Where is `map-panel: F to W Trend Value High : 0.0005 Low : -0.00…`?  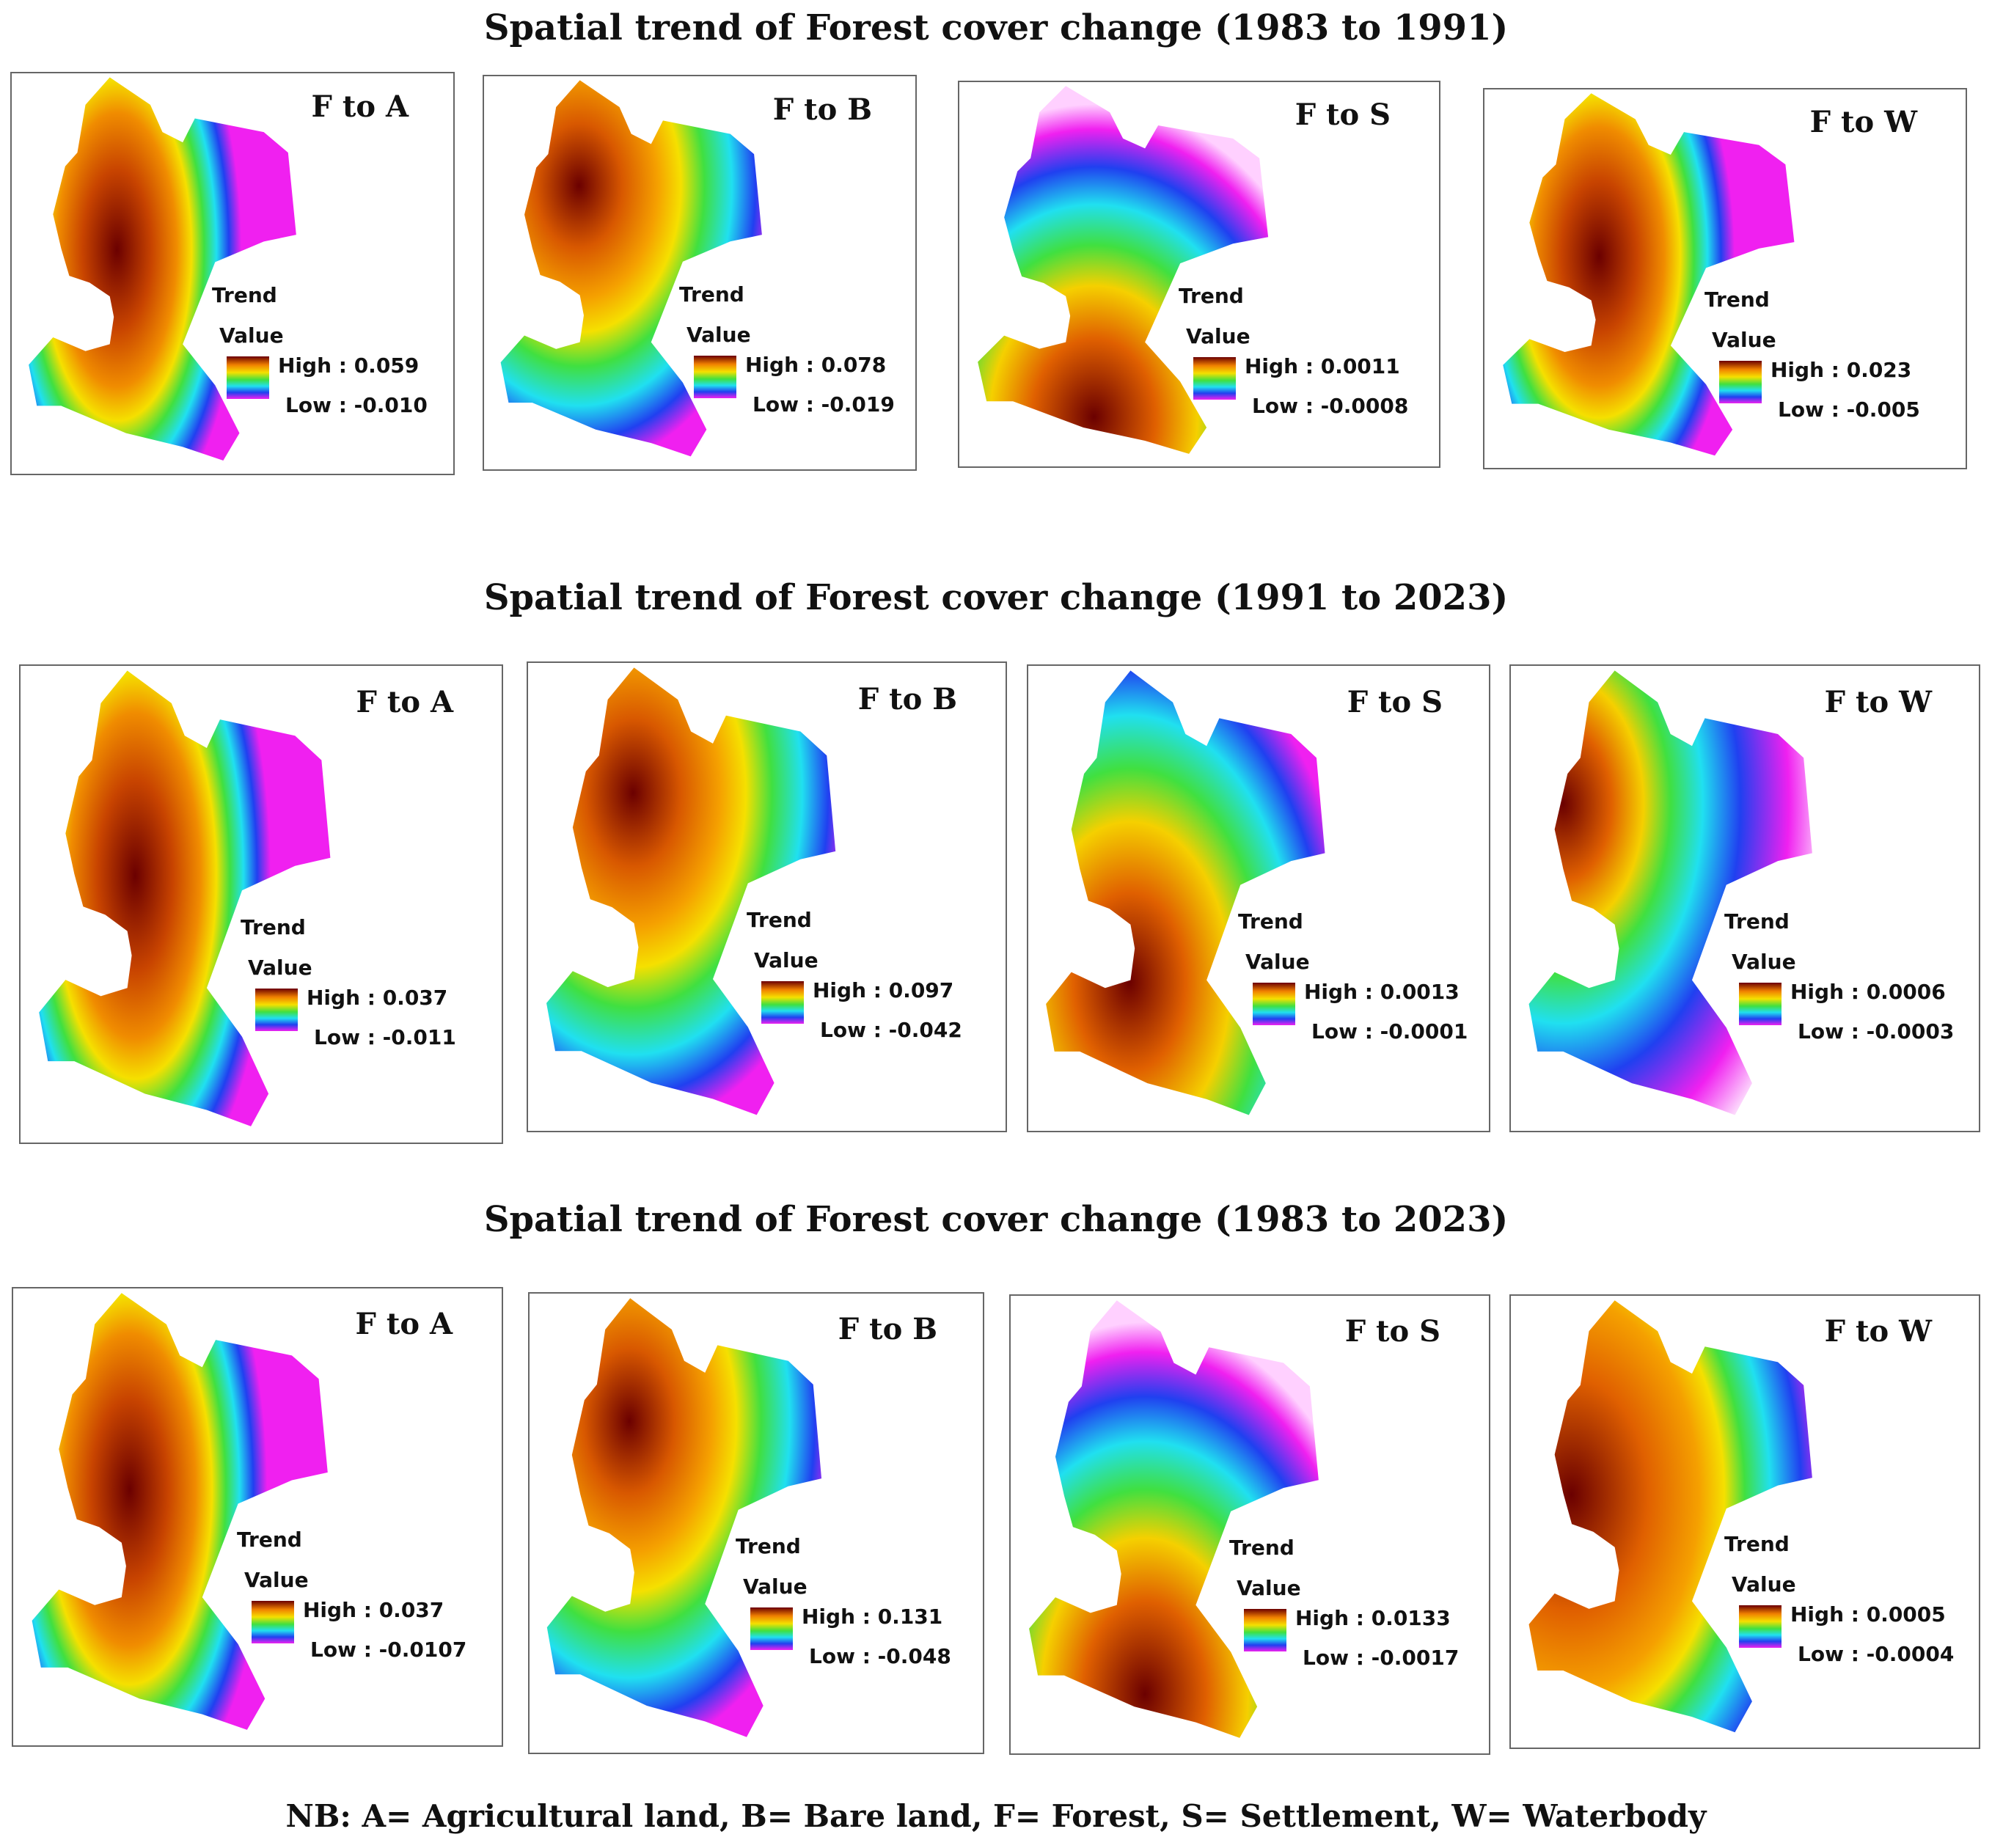 map-panel: F to W Trend Value High : 0.0005 Low : -0.00… is located at coordinates (1745, 1521).